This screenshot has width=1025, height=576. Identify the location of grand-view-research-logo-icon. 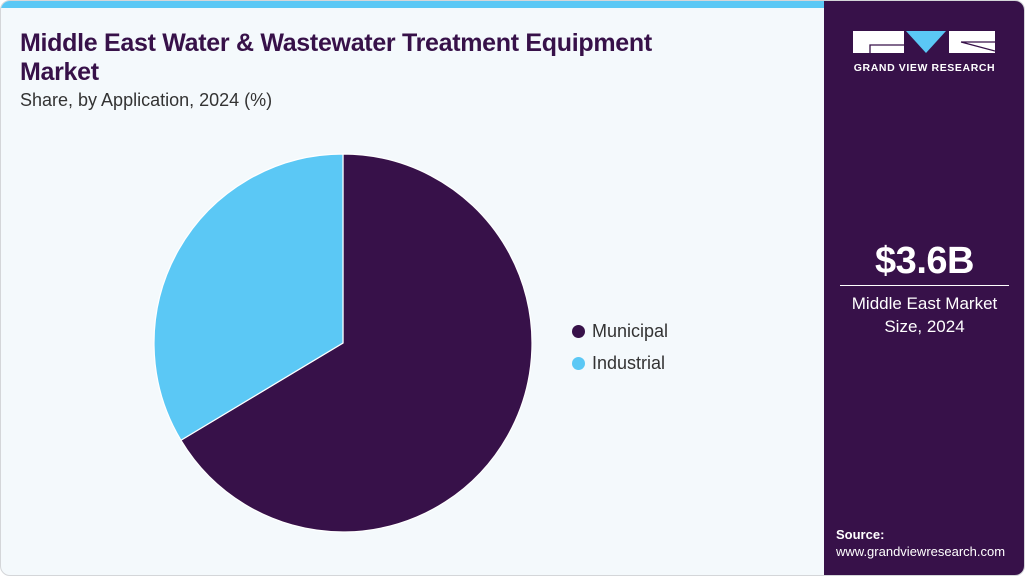
(924, 42).